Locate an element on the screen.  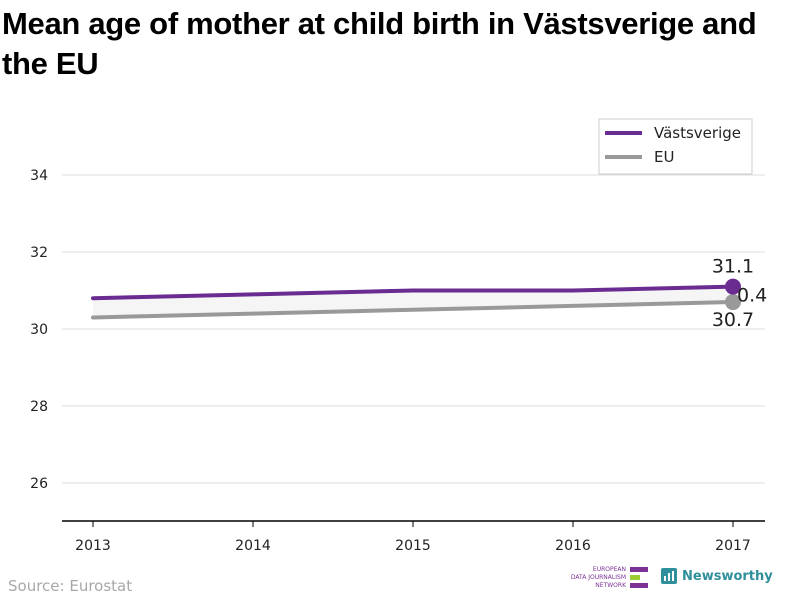
value-label-2: 30.7 is located at coordinates (733, 320).